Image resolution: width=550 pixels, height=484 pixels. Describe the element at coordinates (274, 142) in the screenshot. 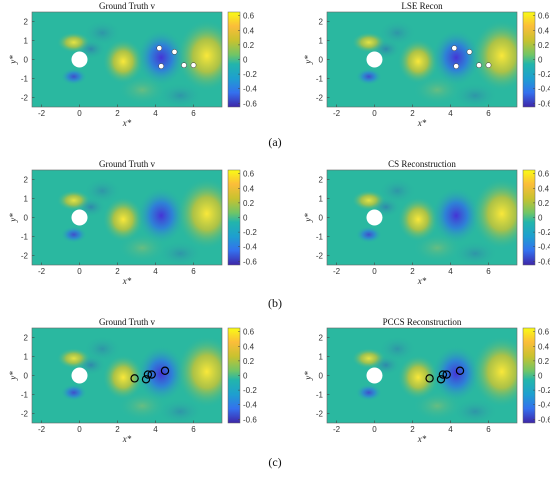

I see `row-label: (a)` at that location.